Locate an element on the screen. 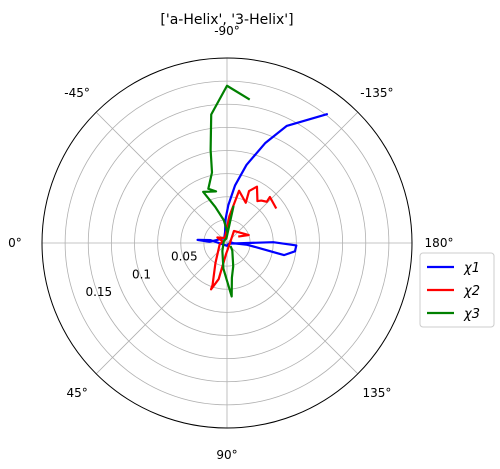  angle-tick-label: 45° is located at coordinates (76, 393).